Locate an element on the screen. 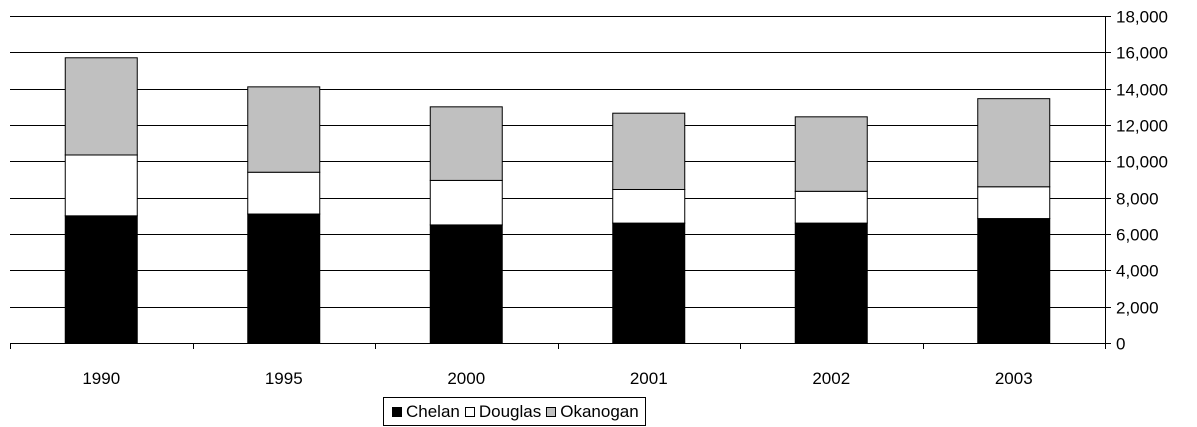 This screenshot has width=1197, height=427. bar-okanogan-2003 is located at coordinates (1014, 143).